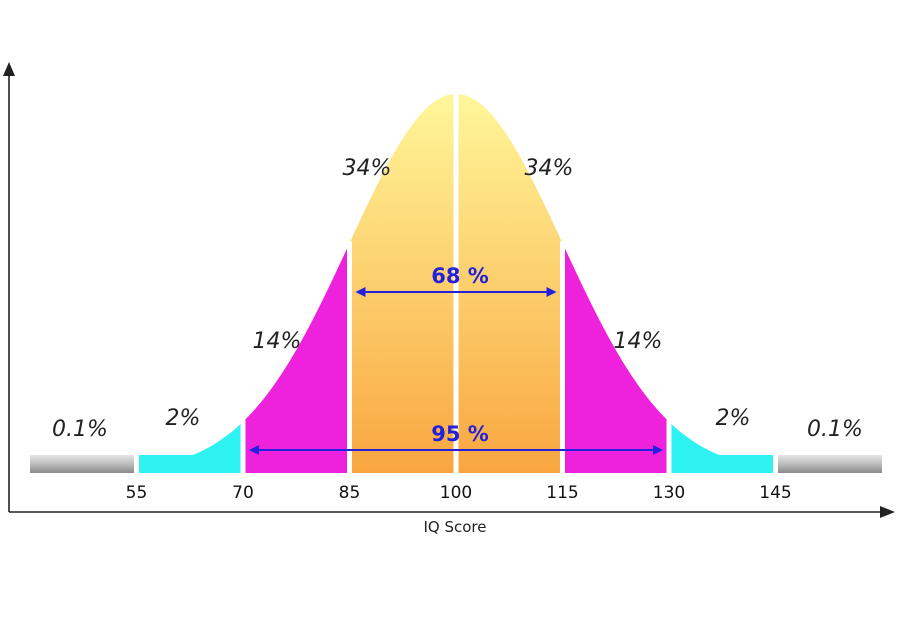 The width and height of the screenshot is (900, 644). I want to click on x-tick-label-1: 70, so click(243, 493).